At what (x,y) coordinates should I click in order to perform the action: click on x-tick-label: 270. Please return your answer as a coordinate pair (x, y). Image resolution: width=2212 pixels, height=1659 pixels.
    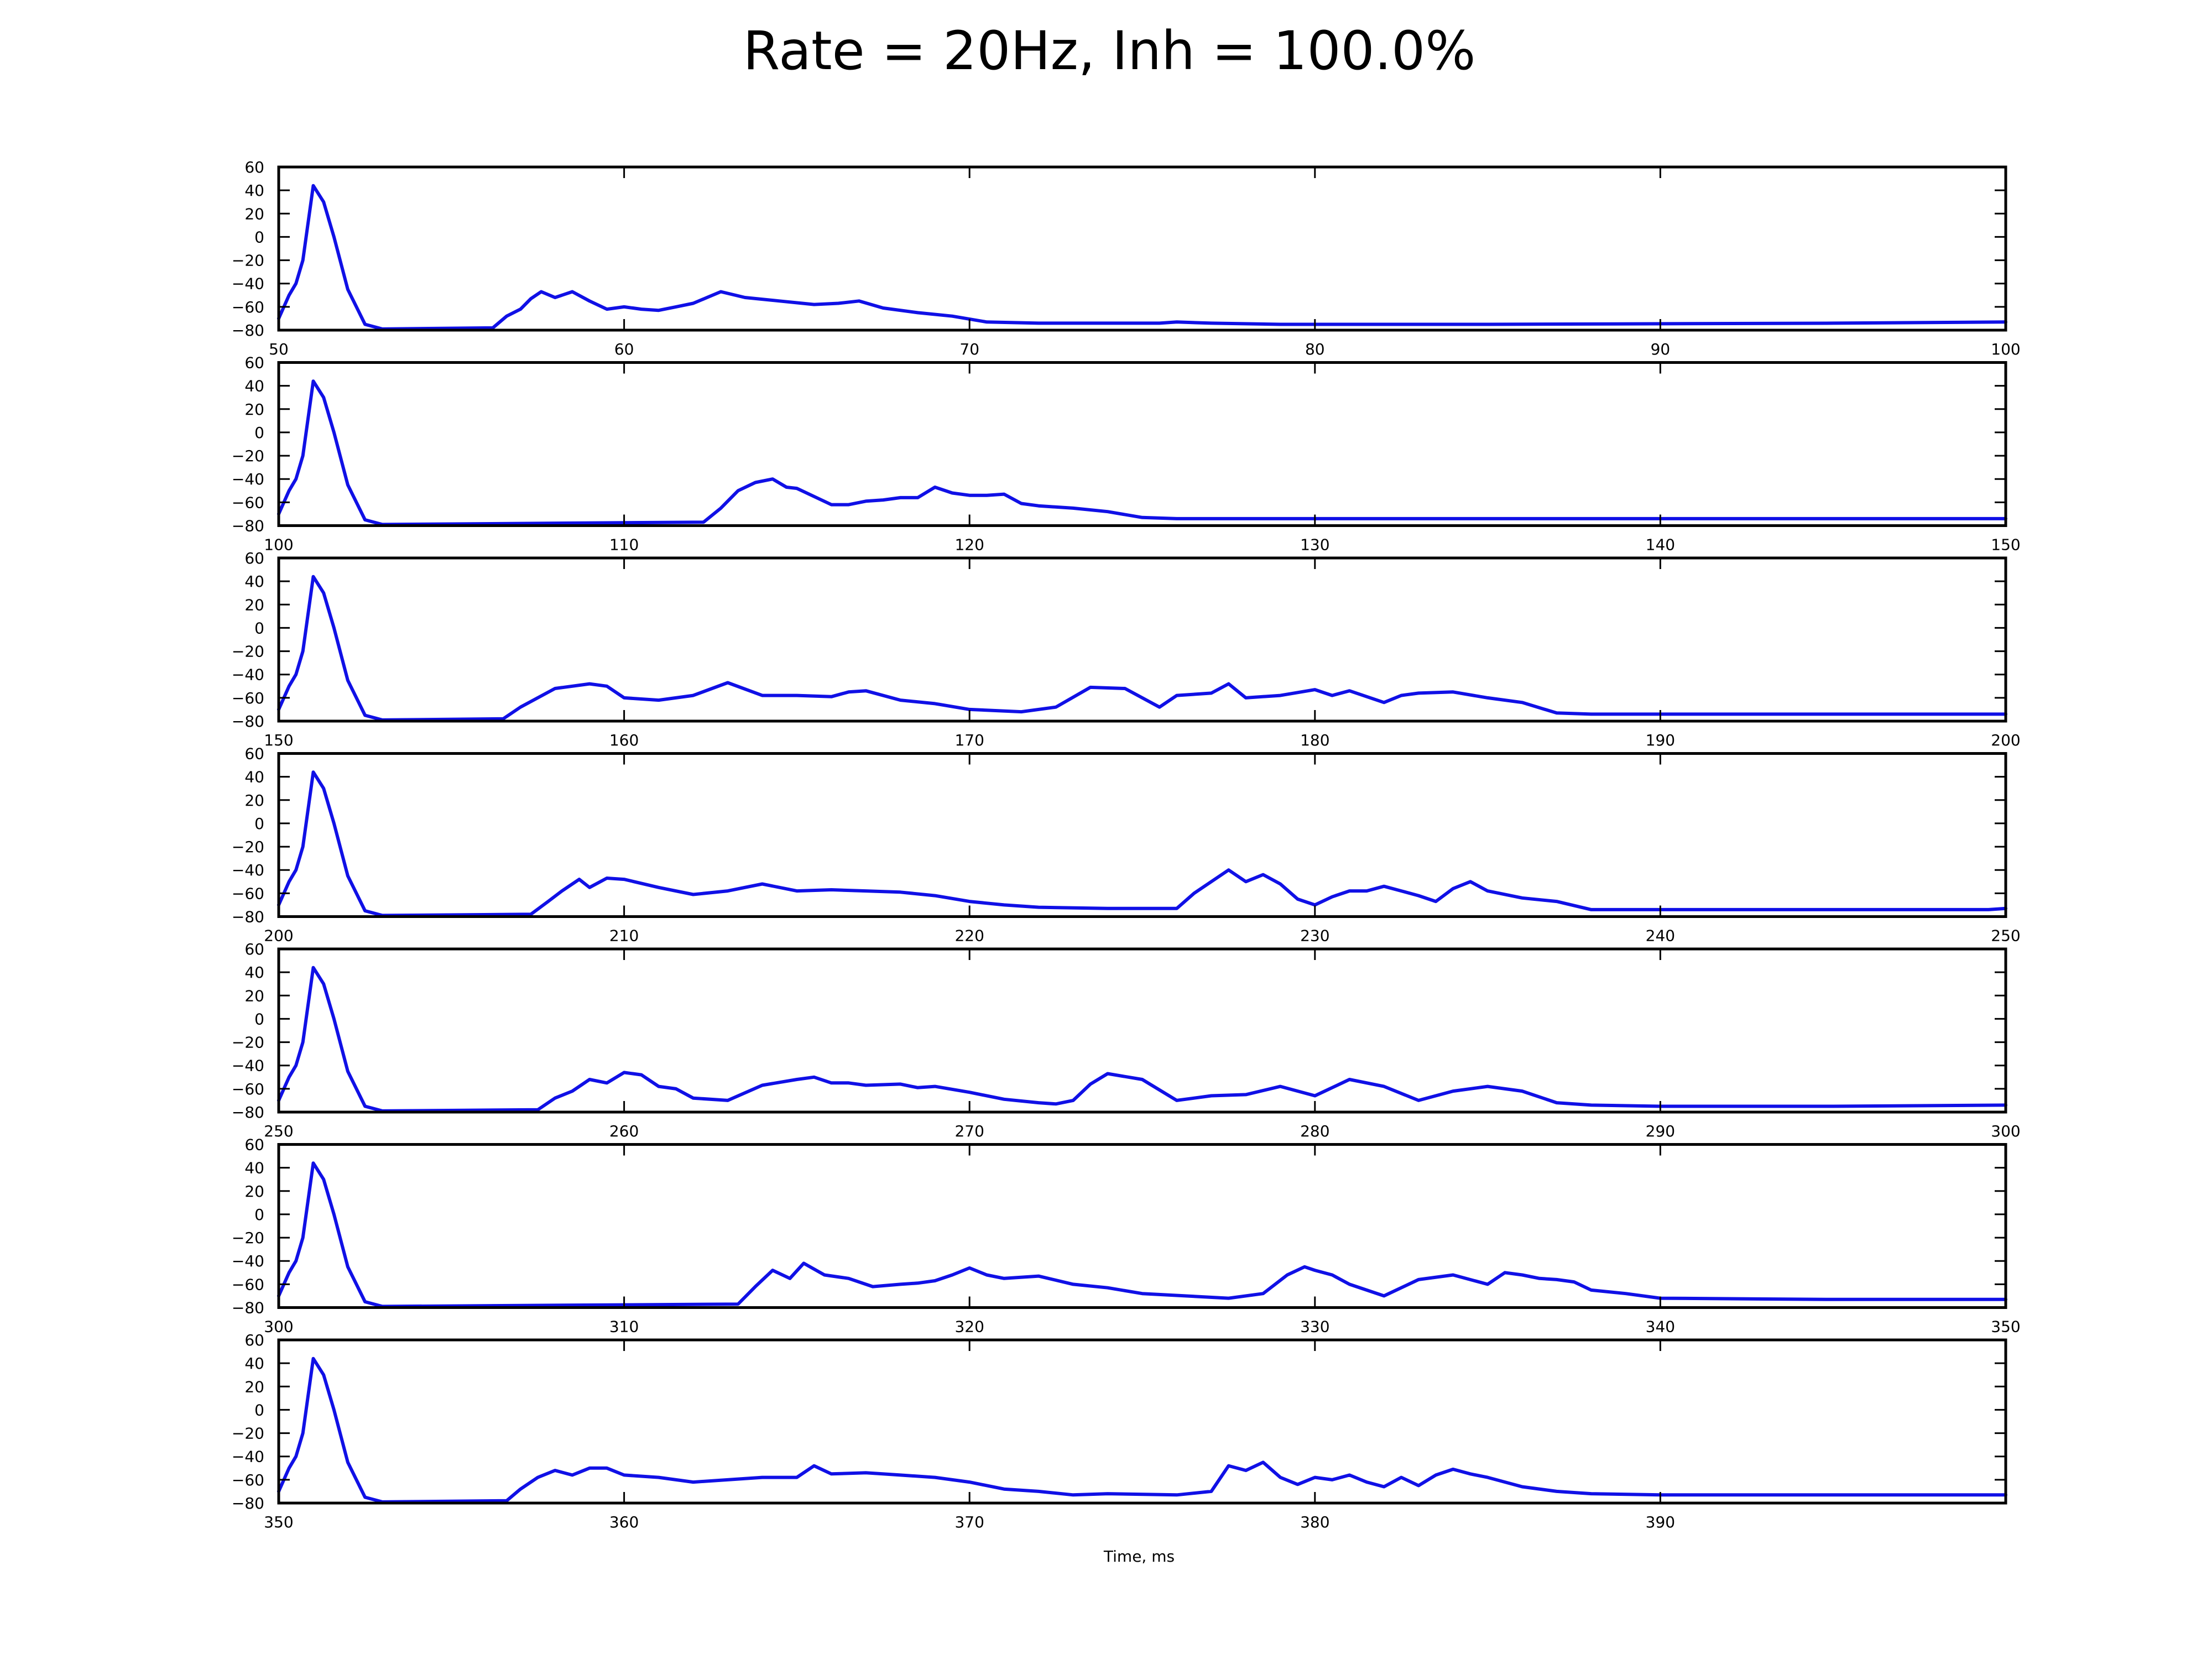
    Looking at the image, I should click on (969, 1131).